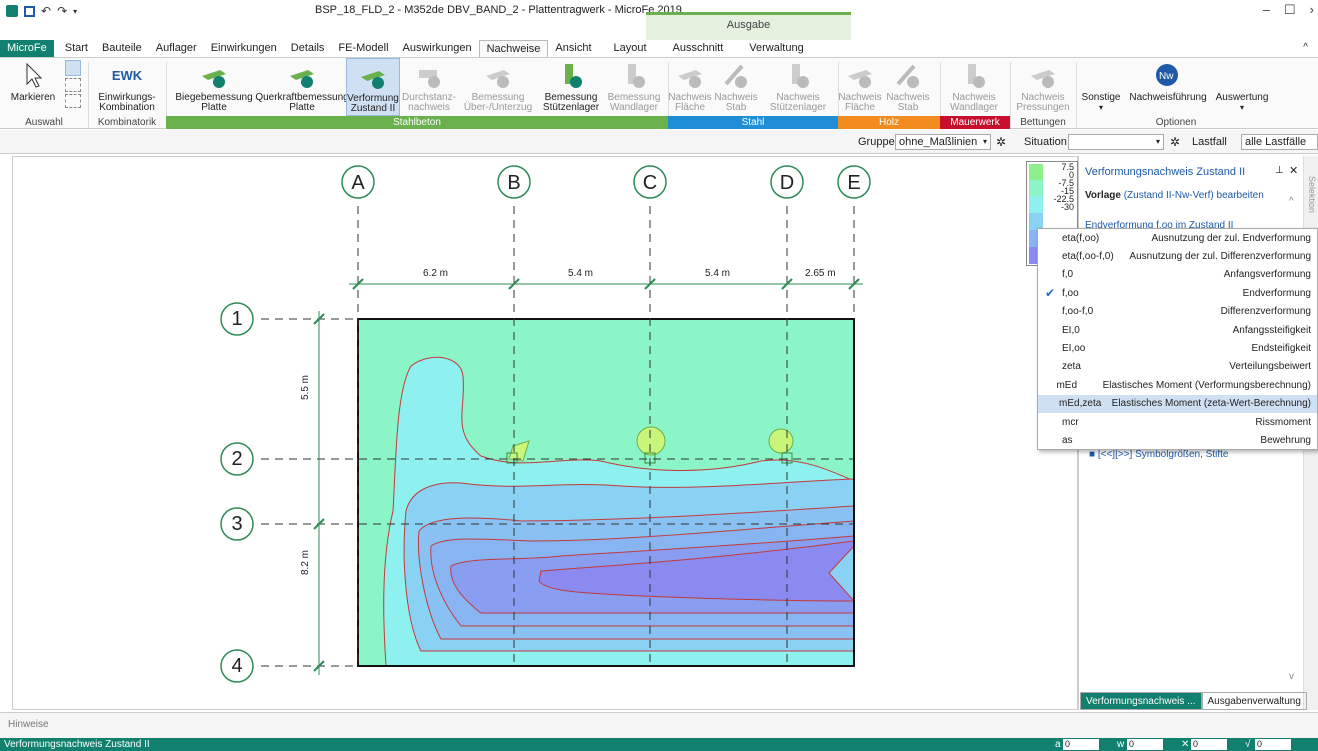 Image resolution: width=1318 pixels, height=751 pixels. I want to click on tab-bauteile: Bauteile, so click(121, 48).